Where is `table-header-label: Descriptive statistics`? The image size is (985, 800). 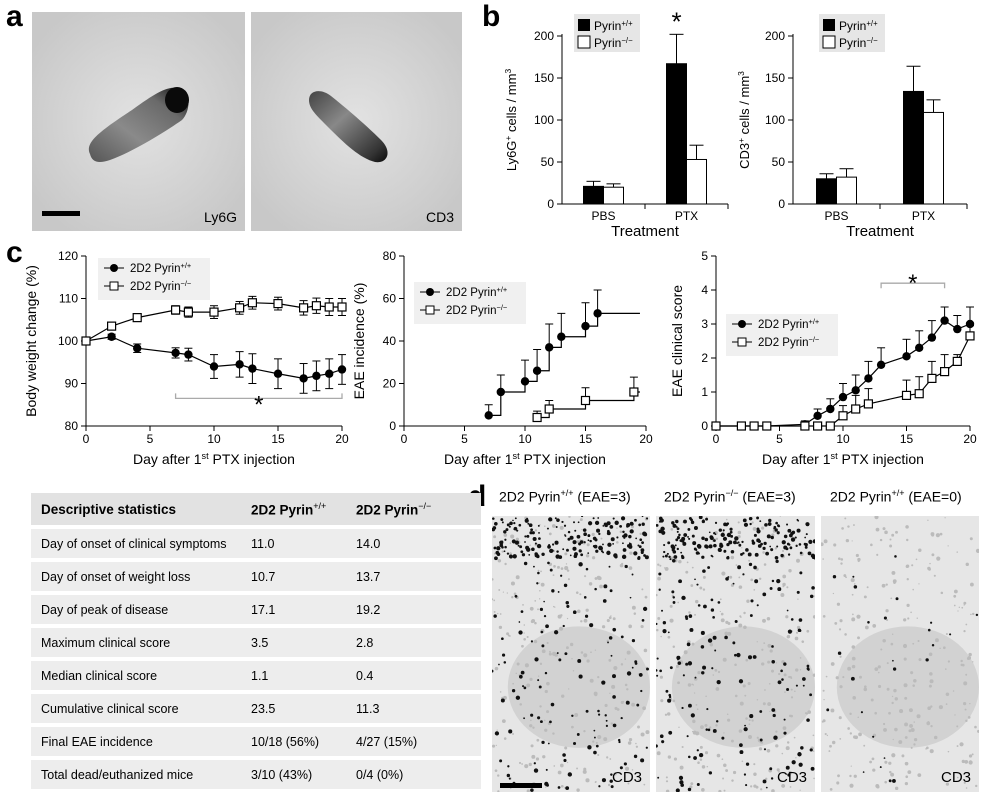 table-header-label: Descriptive statistics is located at coordinates (136, 509).